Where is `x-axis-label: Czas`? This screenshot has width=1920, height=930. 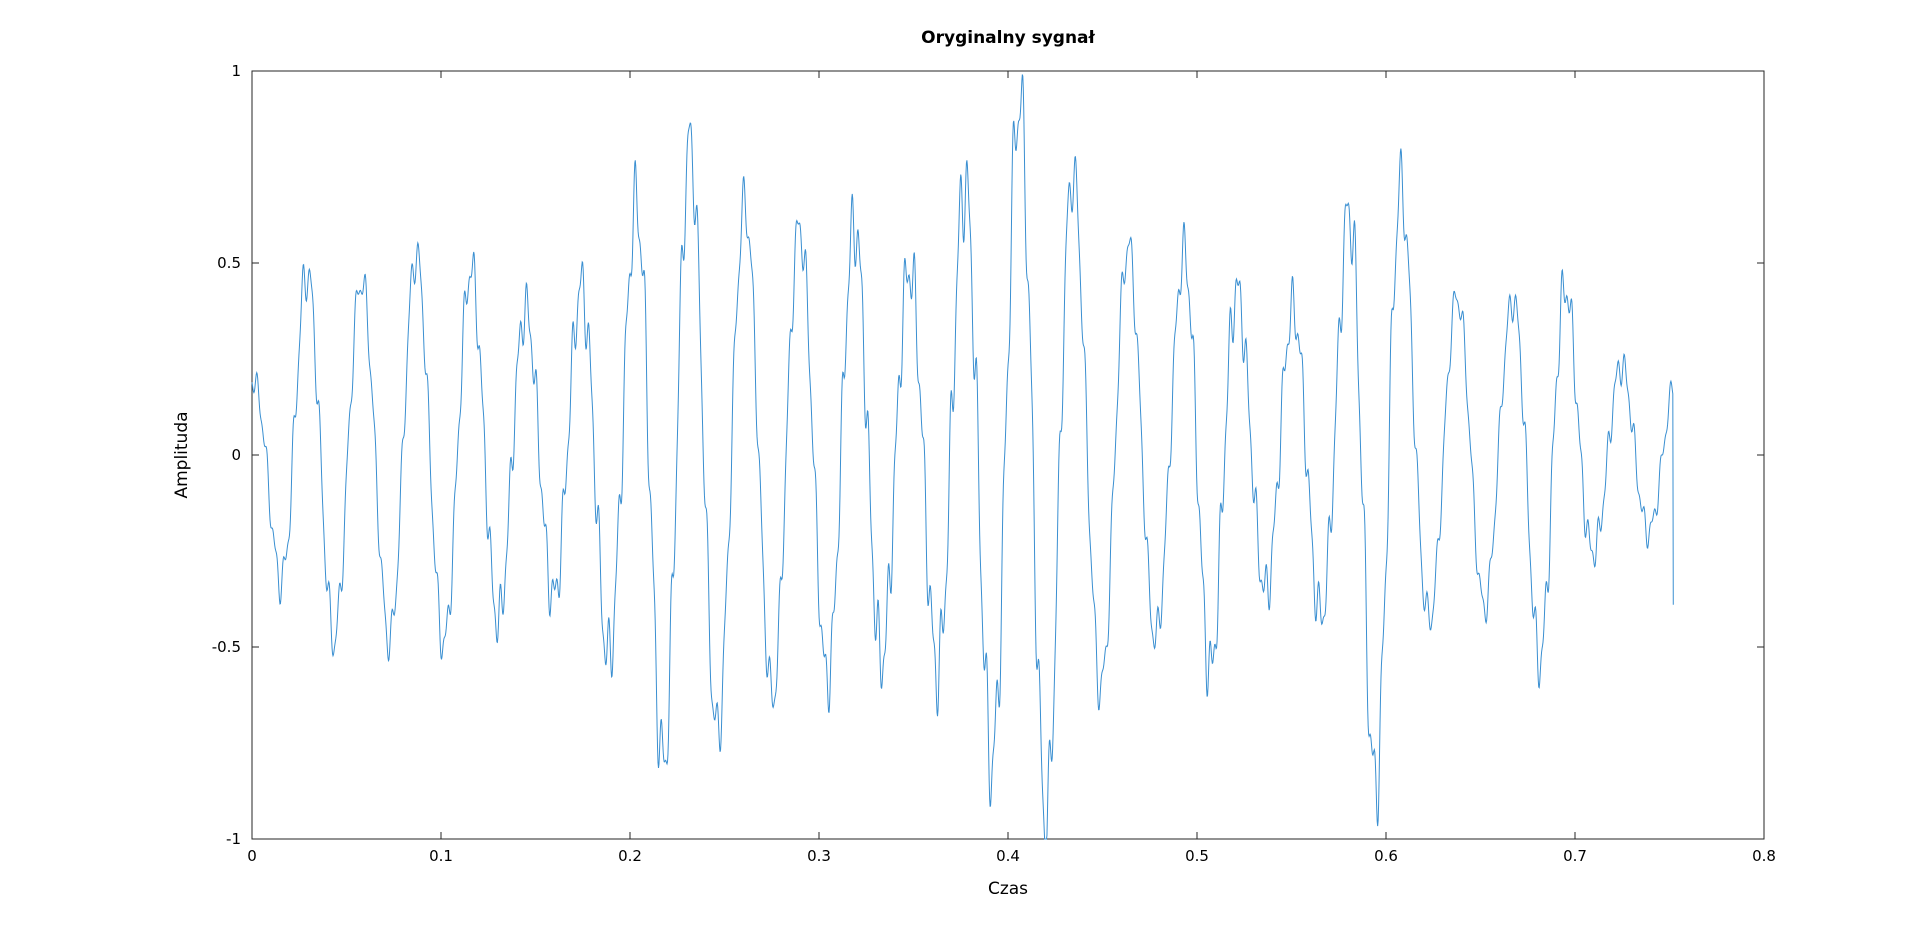
x-axis-label: Czas is located at coordinates (1008, 889).